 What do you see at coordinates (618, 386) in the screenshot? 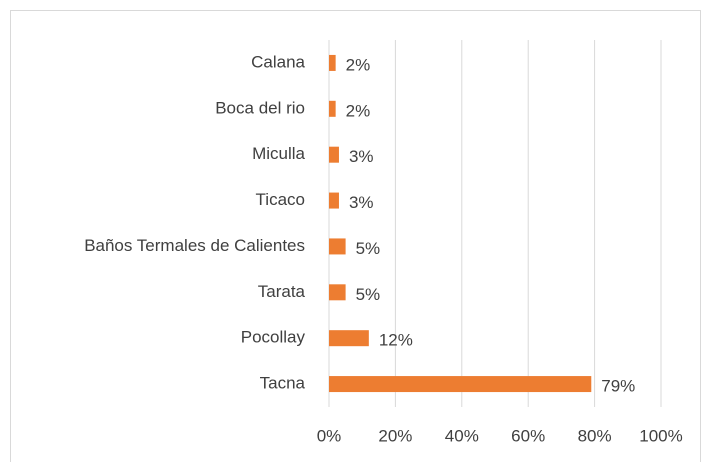
I see `data-label: 79%` at bounding box center [618, 386].